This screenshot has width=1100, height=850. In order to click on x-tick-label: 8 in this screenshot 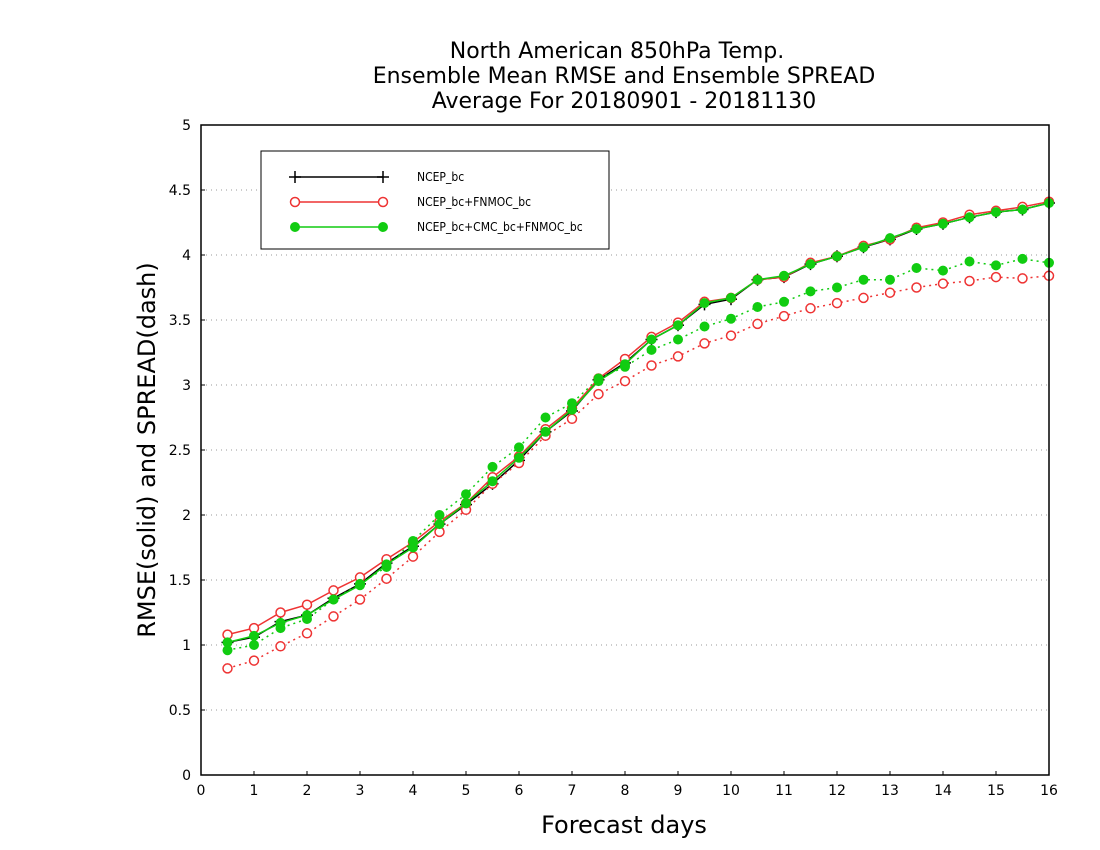, I will do `click(625, 791)`.